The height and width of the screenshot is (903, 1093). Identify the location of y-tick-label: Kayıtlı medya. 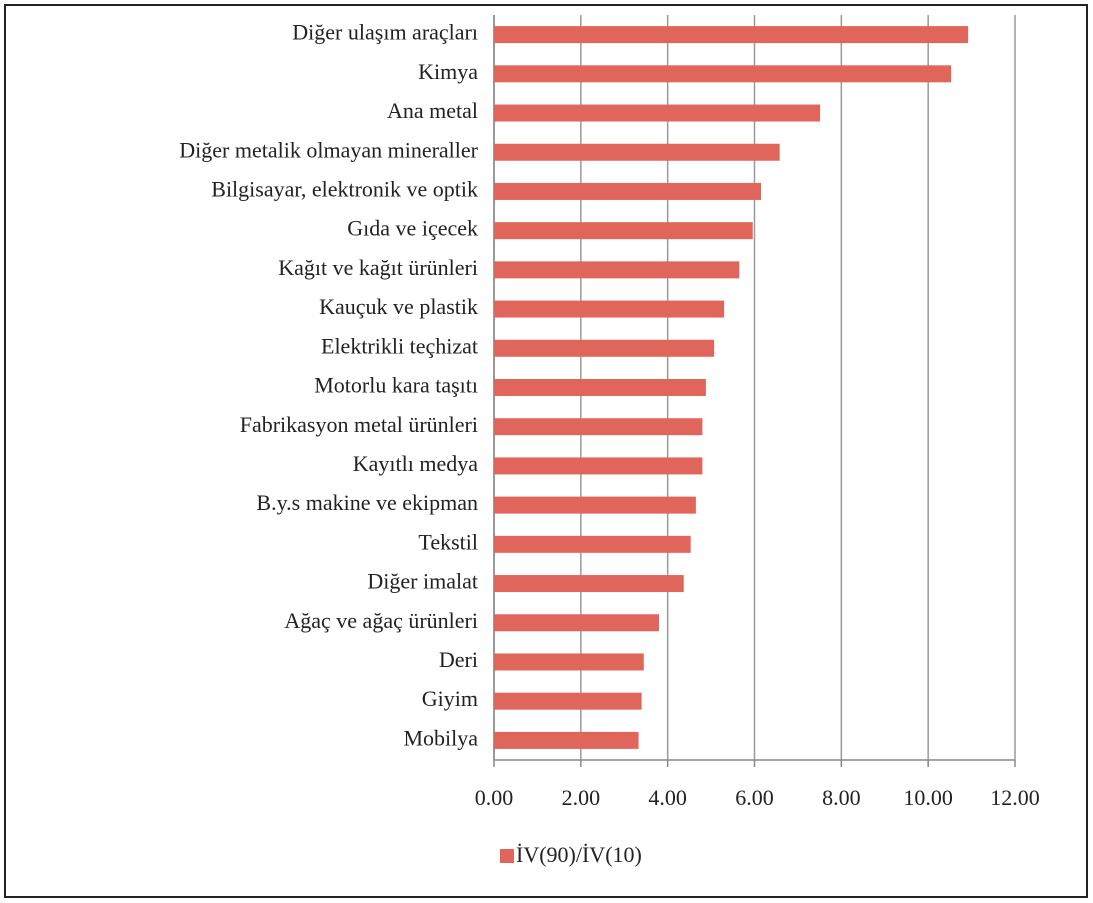
(415, 463).